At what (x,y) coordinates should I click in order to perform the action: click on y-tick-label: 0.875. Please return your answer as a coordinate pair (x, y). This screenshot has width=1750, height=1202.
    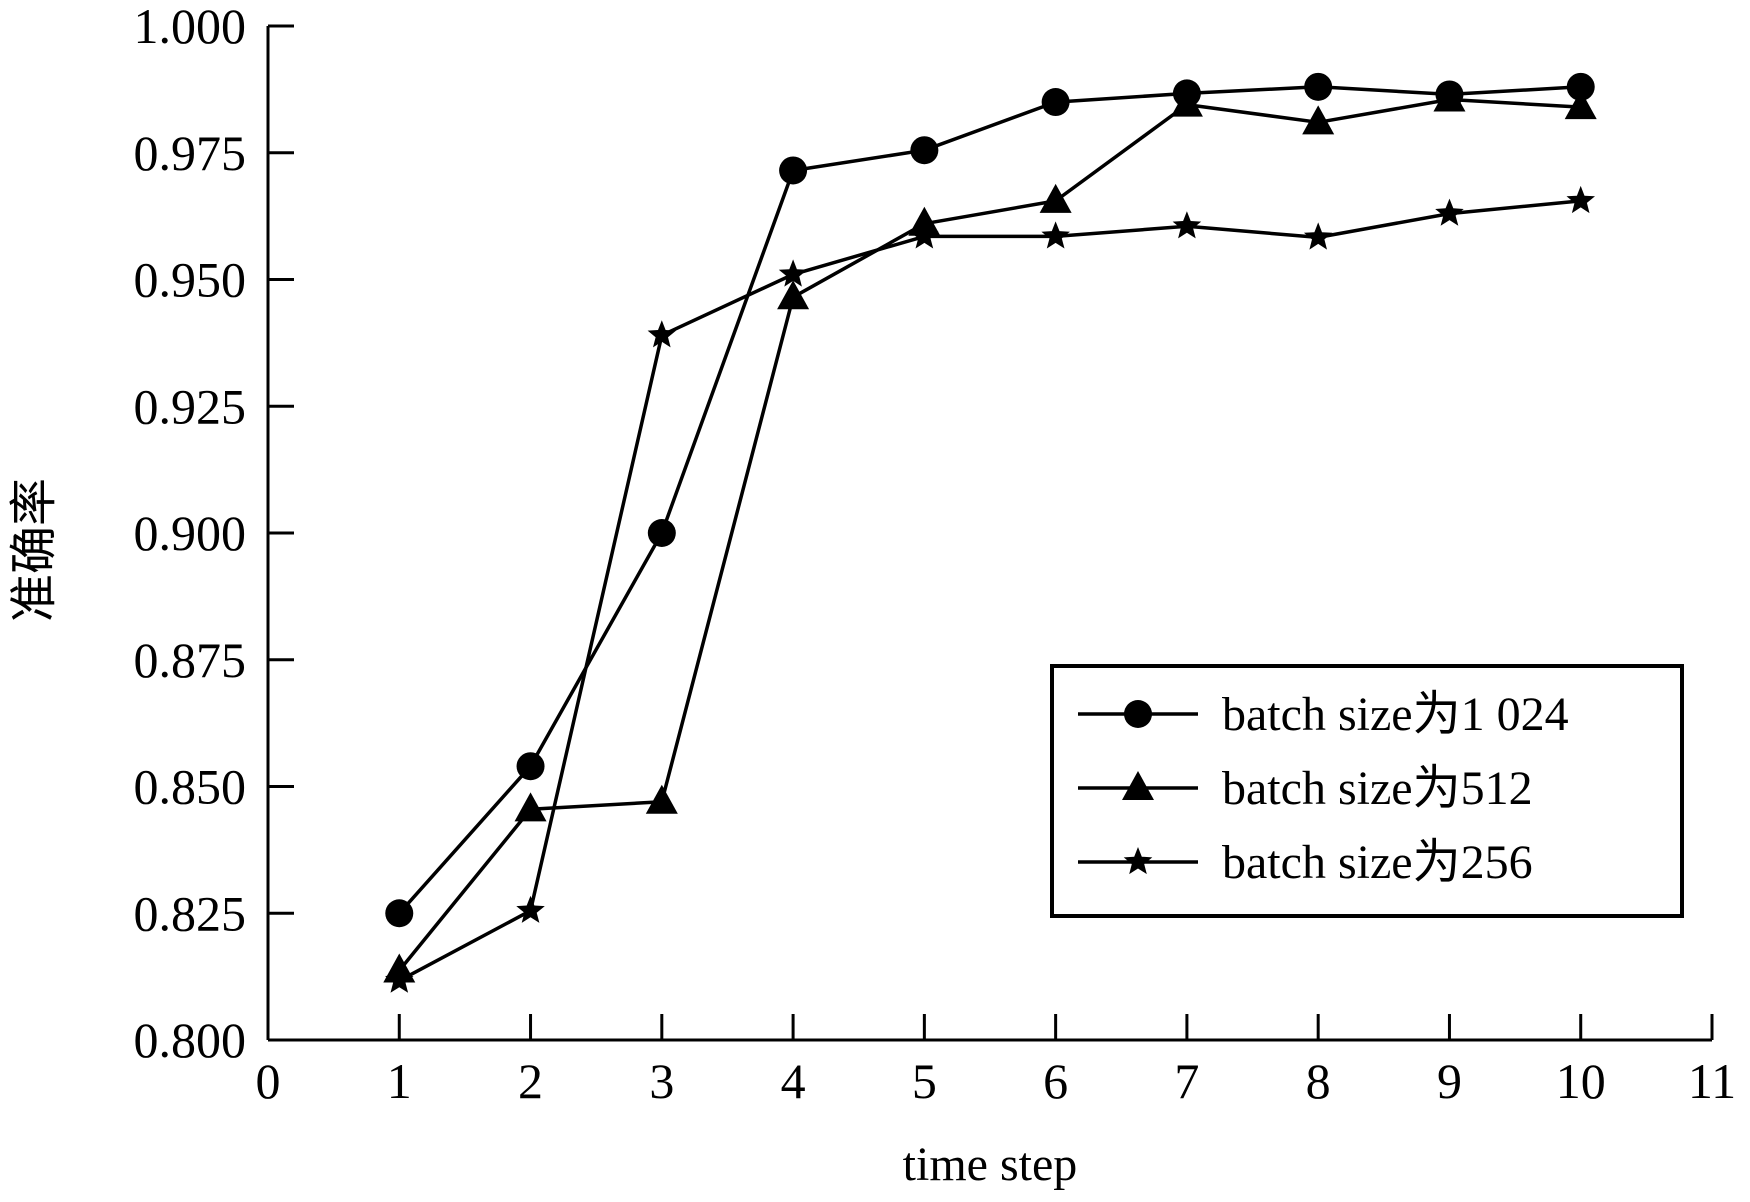
    Looking at the image, I should click on (190, 660).